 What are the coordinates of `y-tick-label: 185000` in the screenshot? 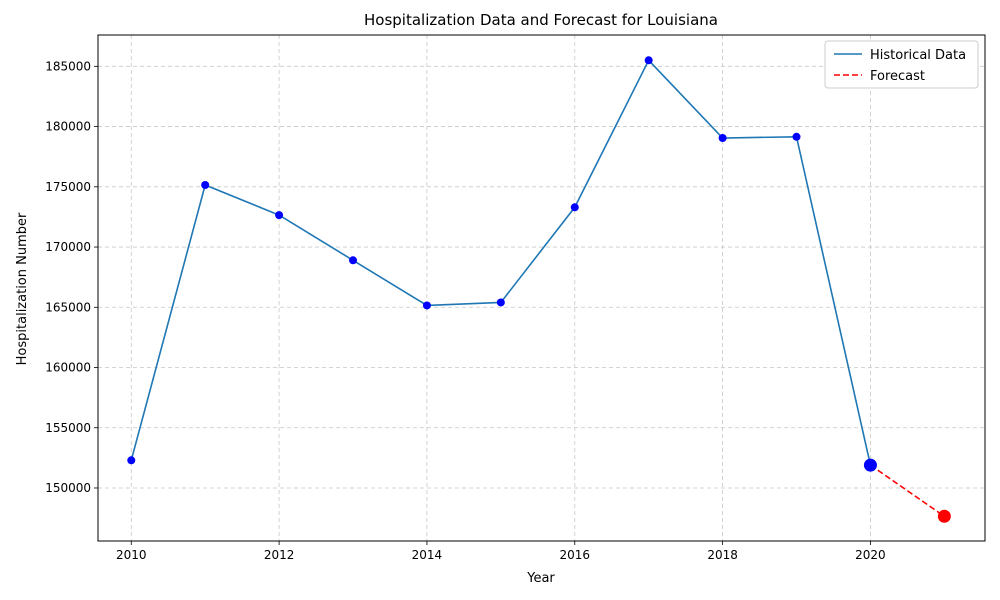 It's located at (68, 66).